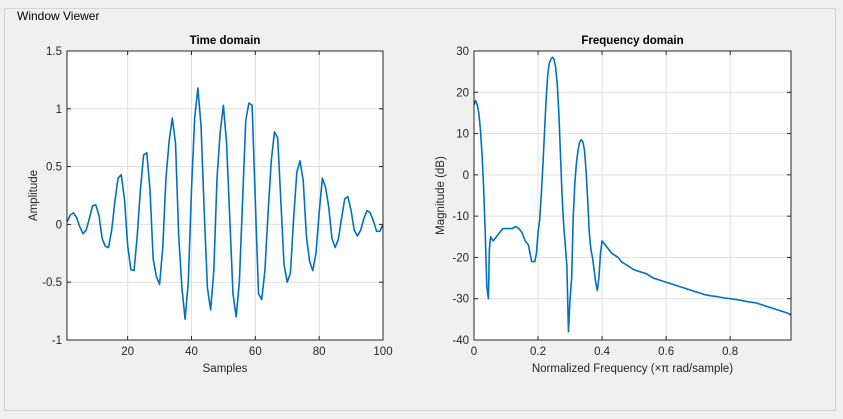 The height and width of the screenshot is (419, 843). I want to click on time-xtick-label: 20, so click(127, 352).